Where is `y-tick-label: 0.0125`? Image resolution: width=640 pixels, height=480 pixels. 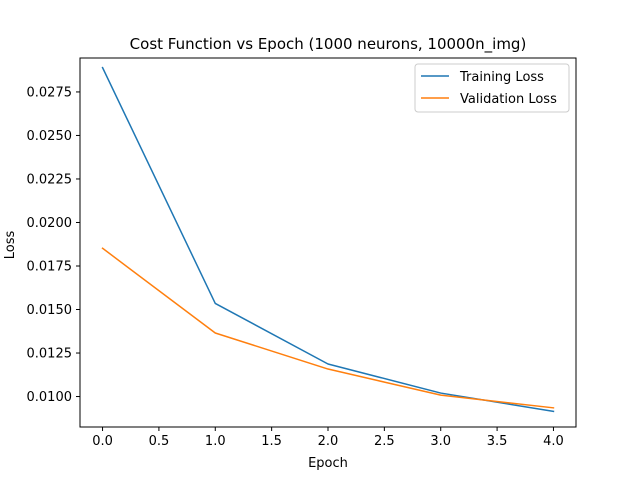
y-tick-label: 0.0125 is located at coordinates (50, 354).